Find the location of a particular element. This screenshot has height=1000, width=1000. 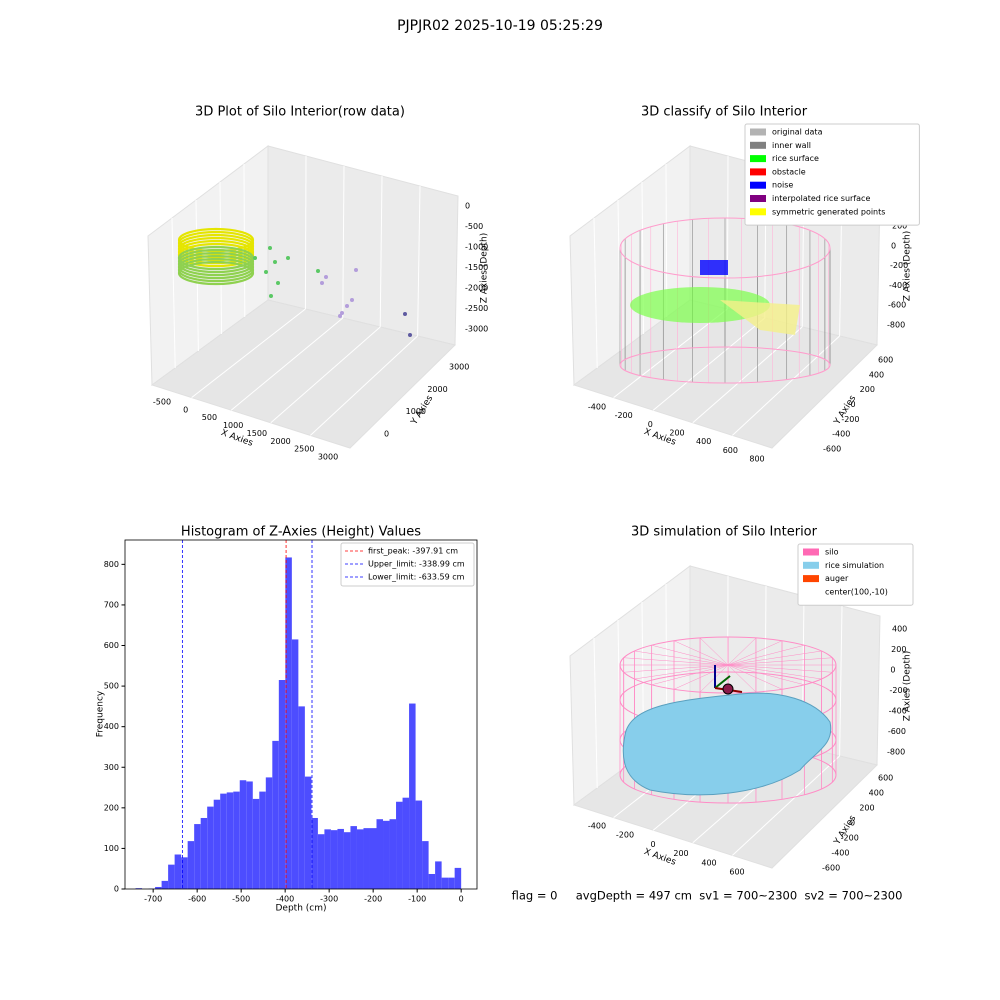

x-tick-label: 400 is located at coordinates (703, 441).